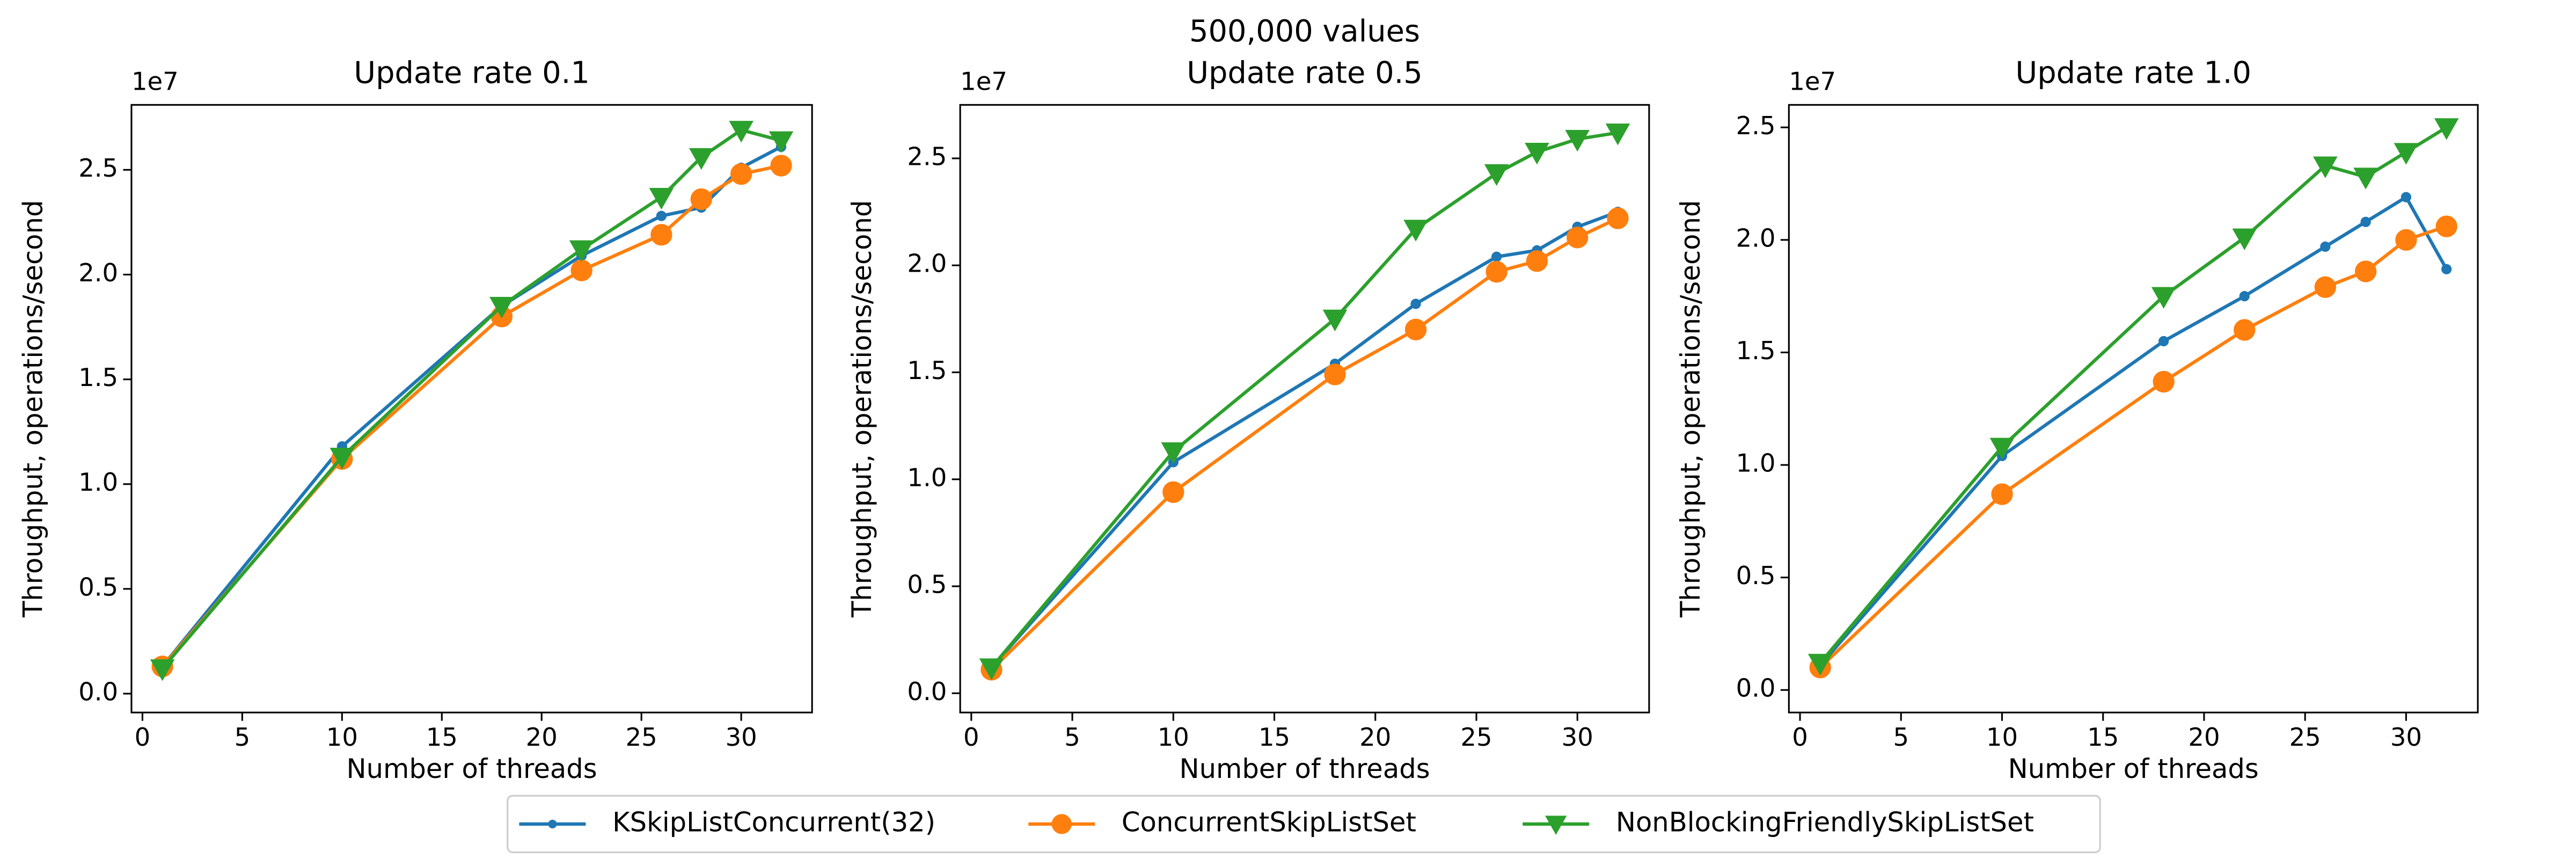 The height and width of the screenshot is (859, 2576). I want to click on legend-label: ConcurrentSkipListSet, so click(1269, 822).